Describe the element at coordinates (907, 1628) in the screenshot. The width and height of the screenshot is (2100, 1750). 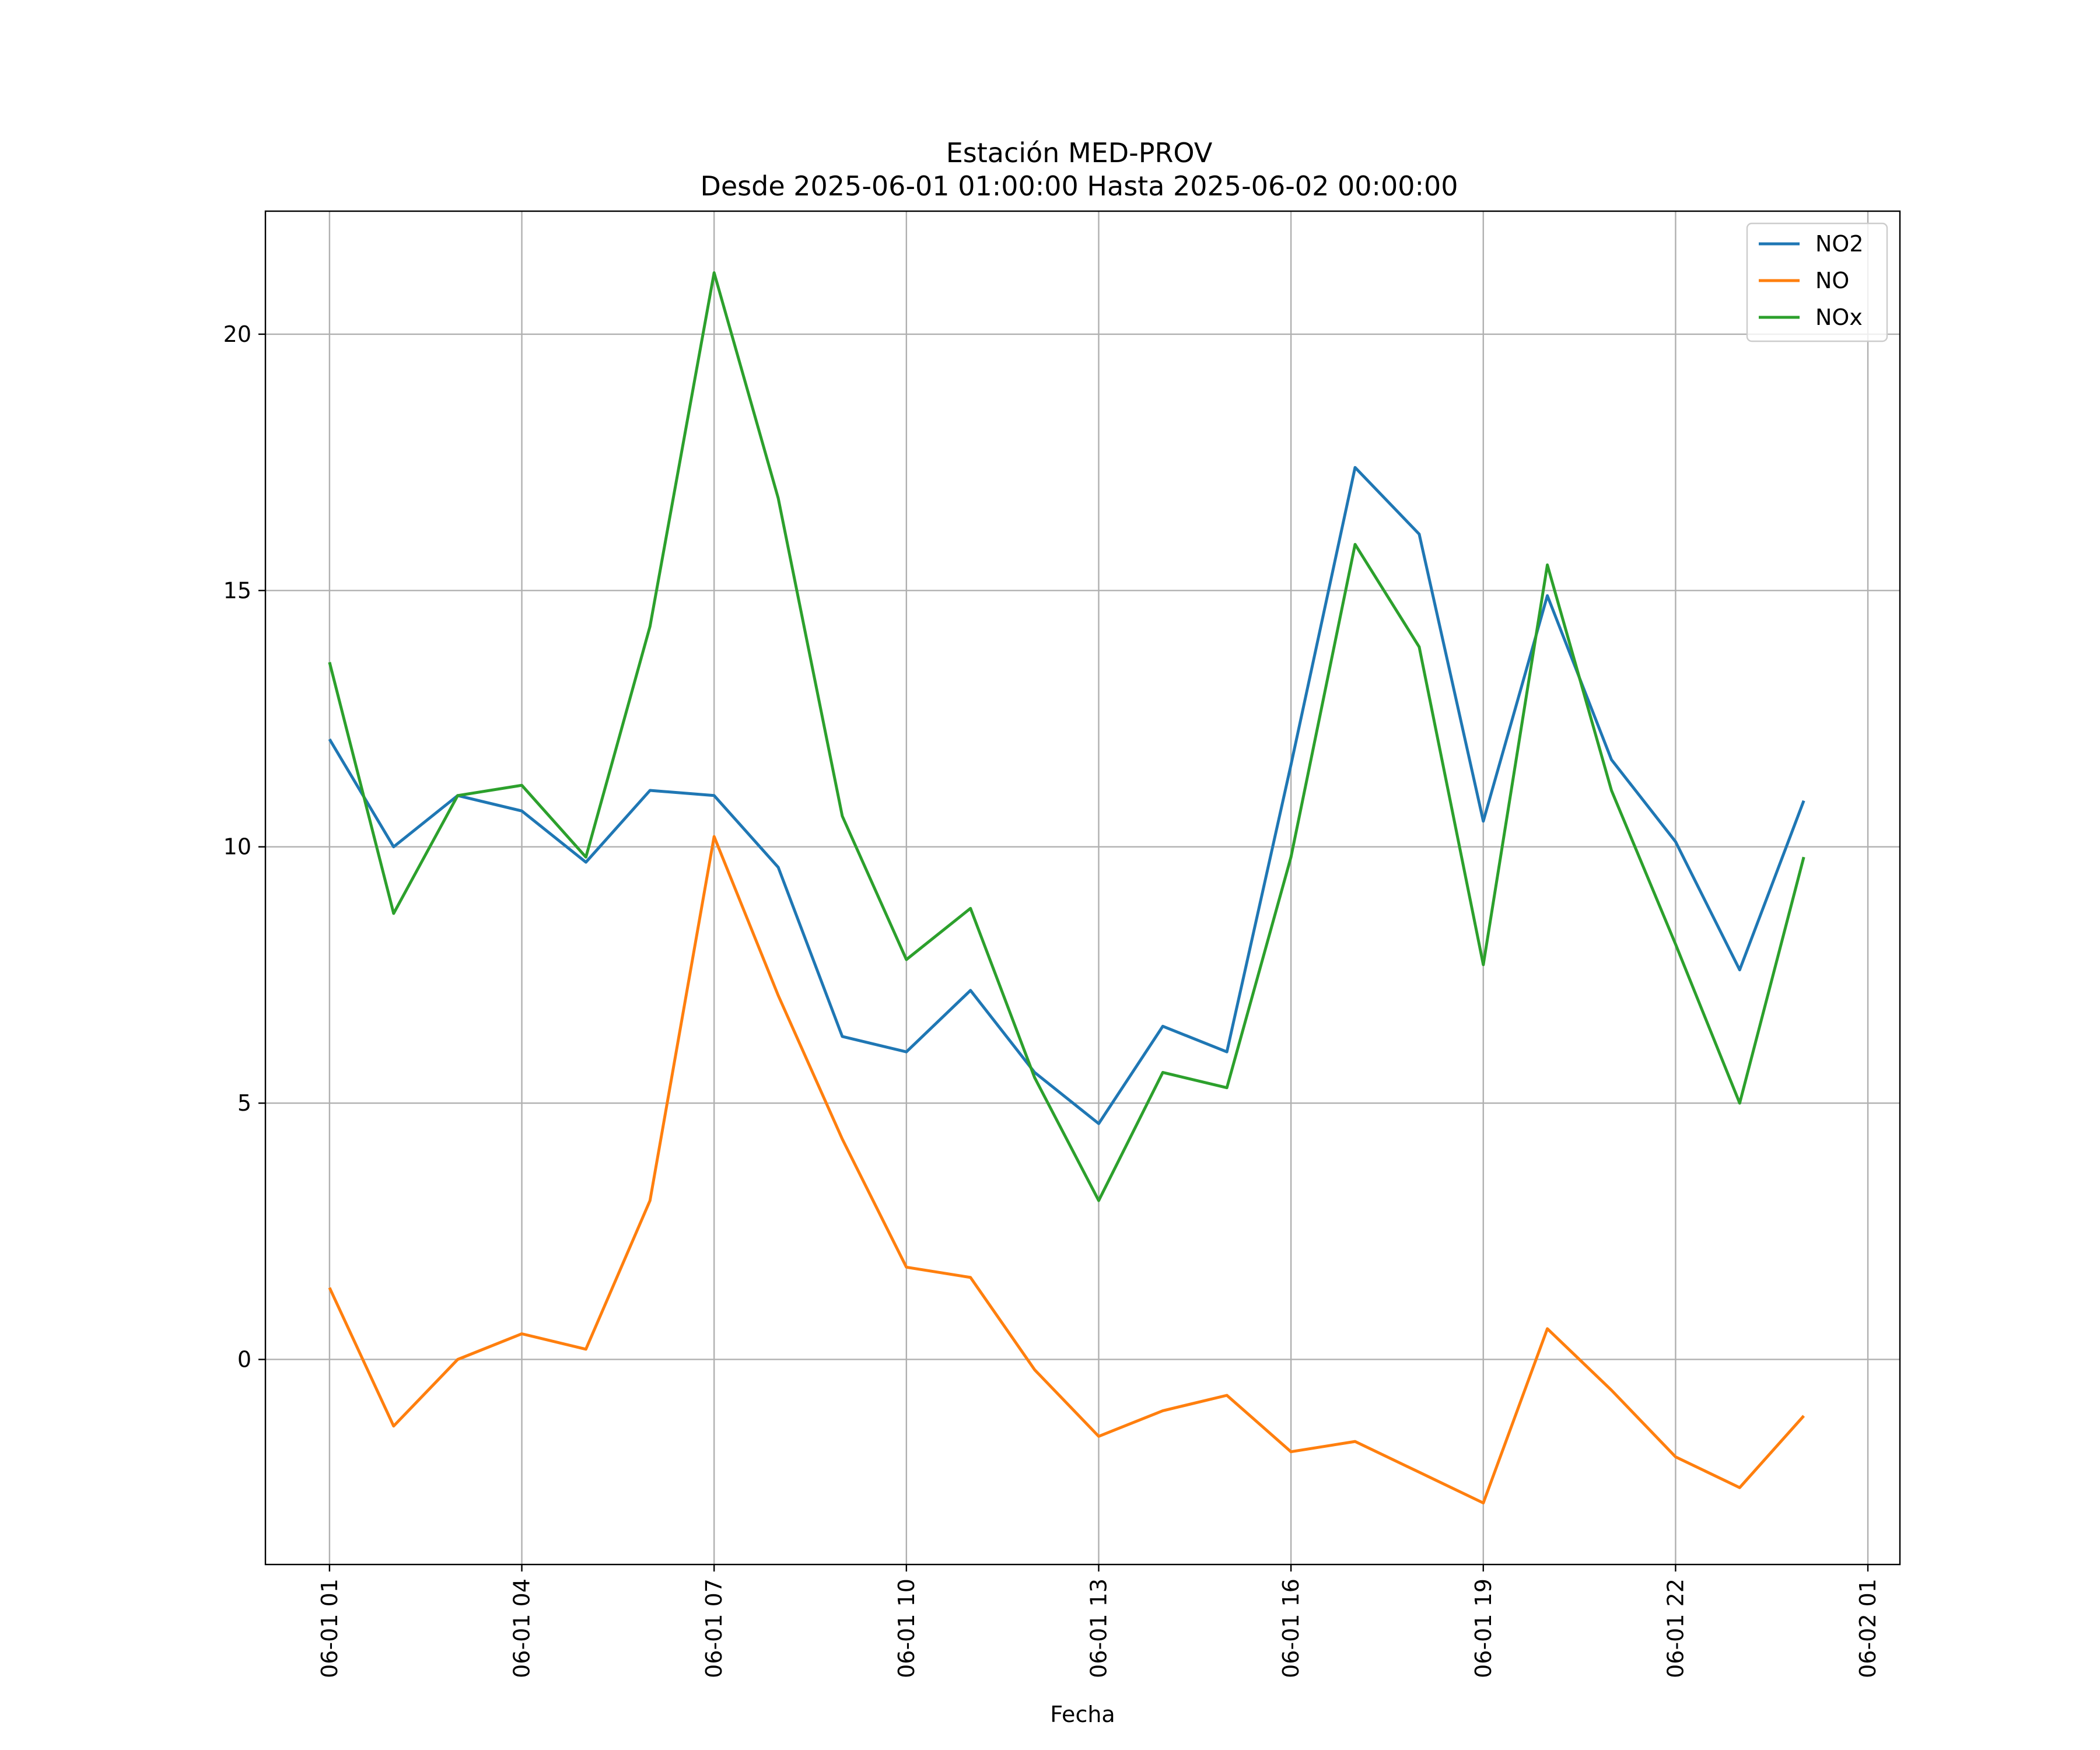
I see `x-tick-label: 06-01 10` at that location.